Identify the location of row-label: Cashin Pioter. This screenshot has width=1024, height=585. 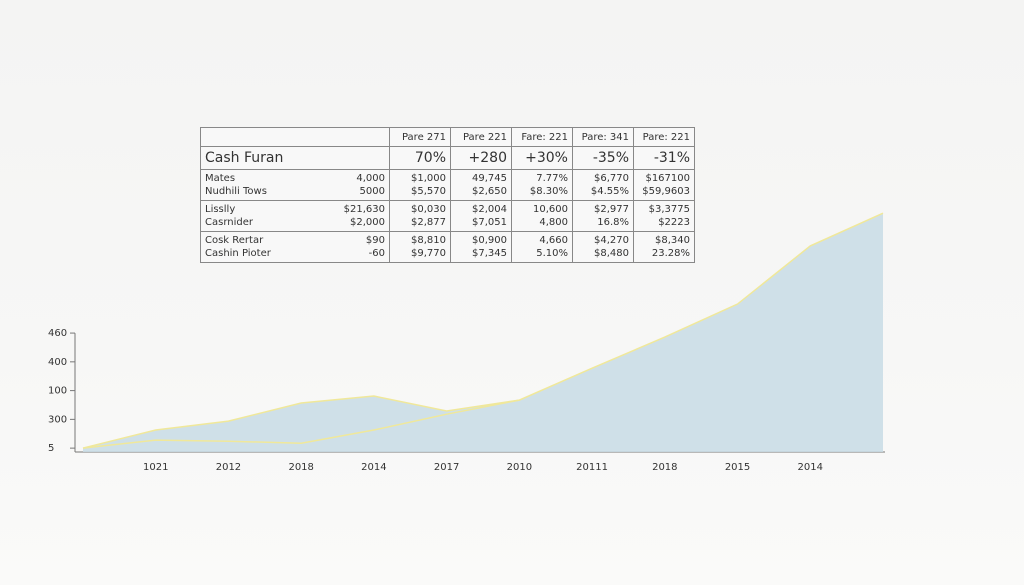
(269, 255).